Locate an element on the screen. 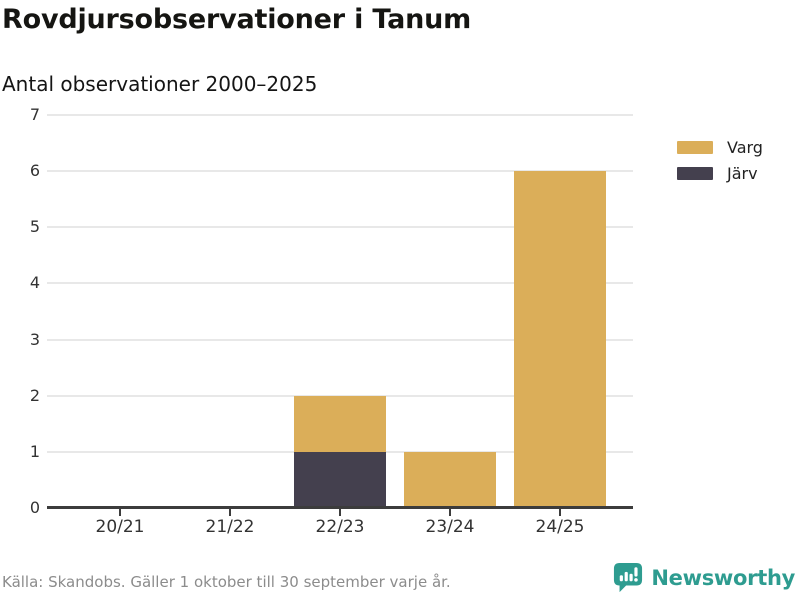 The width and height of the screenshot is (800, 600). gridline-y7 is located at coordinates (340, 115).